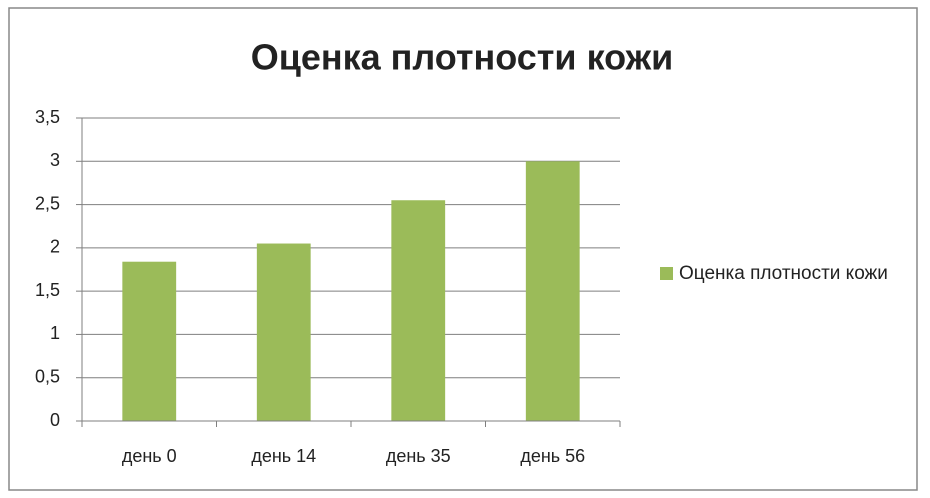 The image size is (930, 498). Describe the element at coordinates (149, 456) in the screenshot. I see `x-tick-label: день 0` at that location.